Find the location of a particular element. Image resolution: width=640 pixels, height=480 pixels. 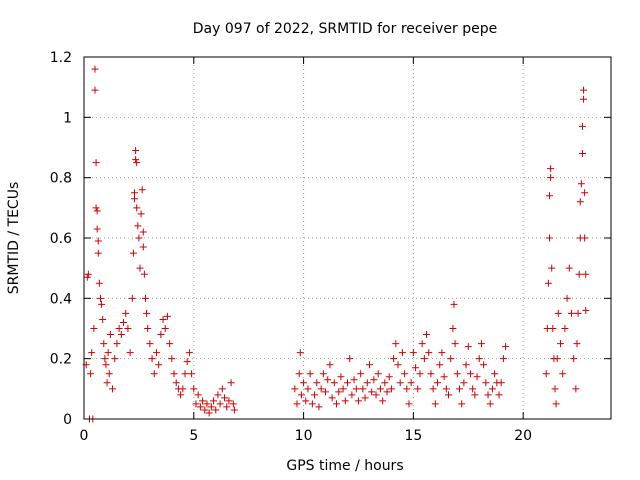

x-tick-label: 20 is located at coordinates (523, 436).